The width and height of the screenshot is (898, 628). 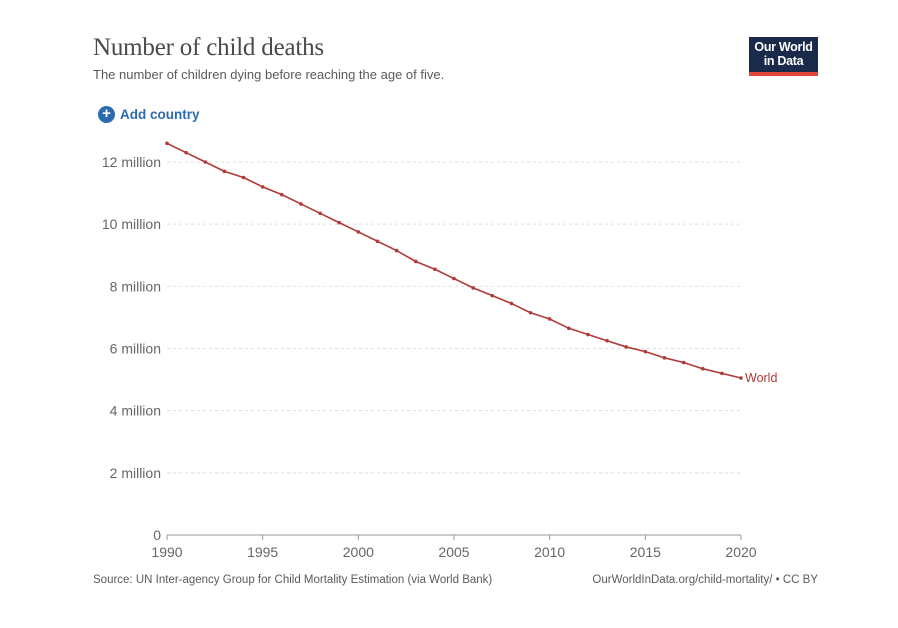 What do you see at coordinates (166, 552) in the screenshot?
I see `x-tick-label: 1990` at bounding box center [166, 552].